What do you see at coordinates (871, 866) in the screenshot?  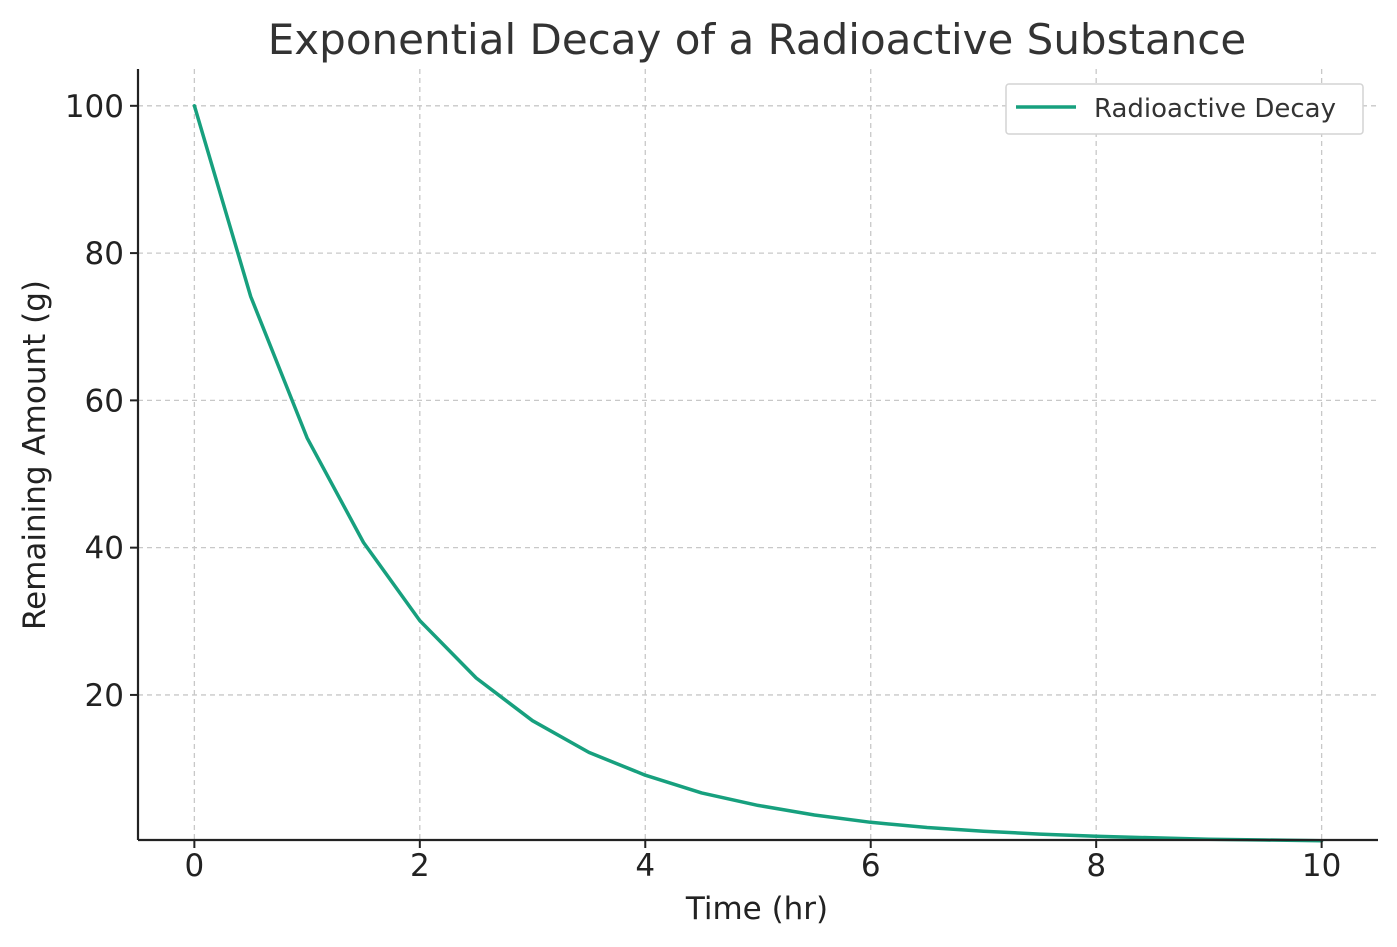 I see `x-tick-label: 6` at bounding box center [871, 866].